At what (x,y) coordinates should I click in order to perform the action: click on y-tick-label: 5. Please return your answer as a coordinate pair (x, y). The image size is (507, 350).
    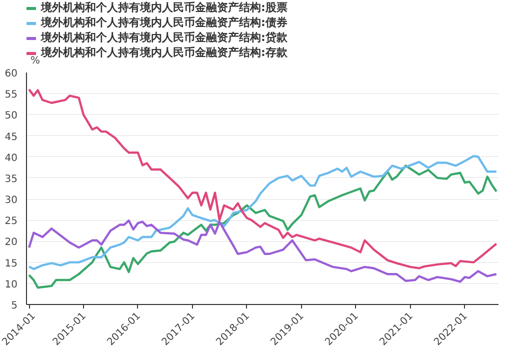
    Looking at the image, I should click on (14, 306).